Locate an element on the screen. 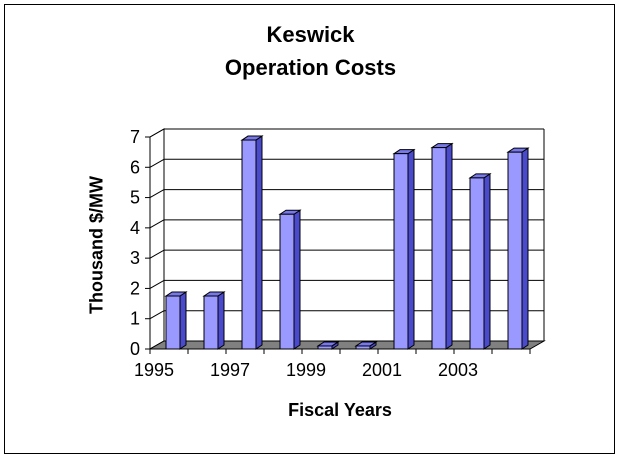  x-tick-label-2003: 2003 is located at coordinates (458, 370).